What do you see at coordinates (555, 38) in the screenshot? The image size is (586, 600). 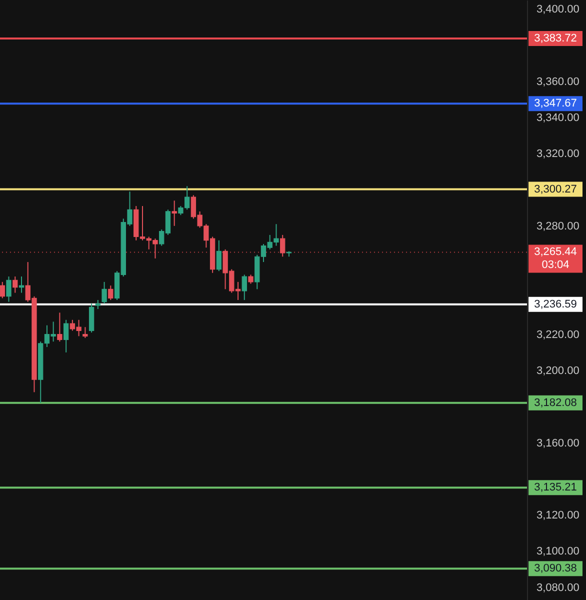 I see `ref-line-label: 3,383.72` at bounding box center [555, 38].